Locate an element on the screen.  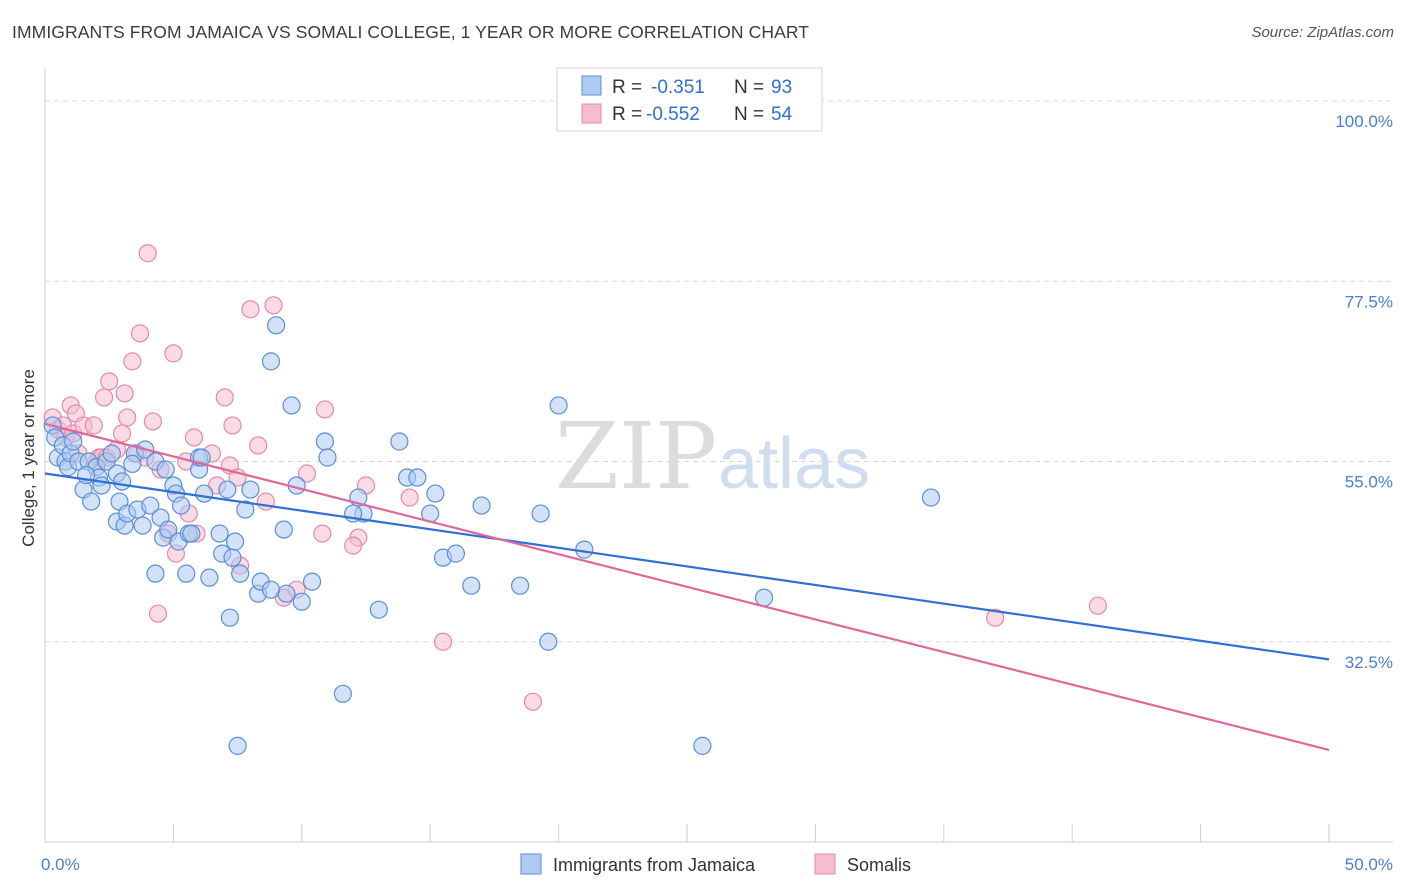
legend-n-value-somalis: 54 is located at coordinates (782, 114).